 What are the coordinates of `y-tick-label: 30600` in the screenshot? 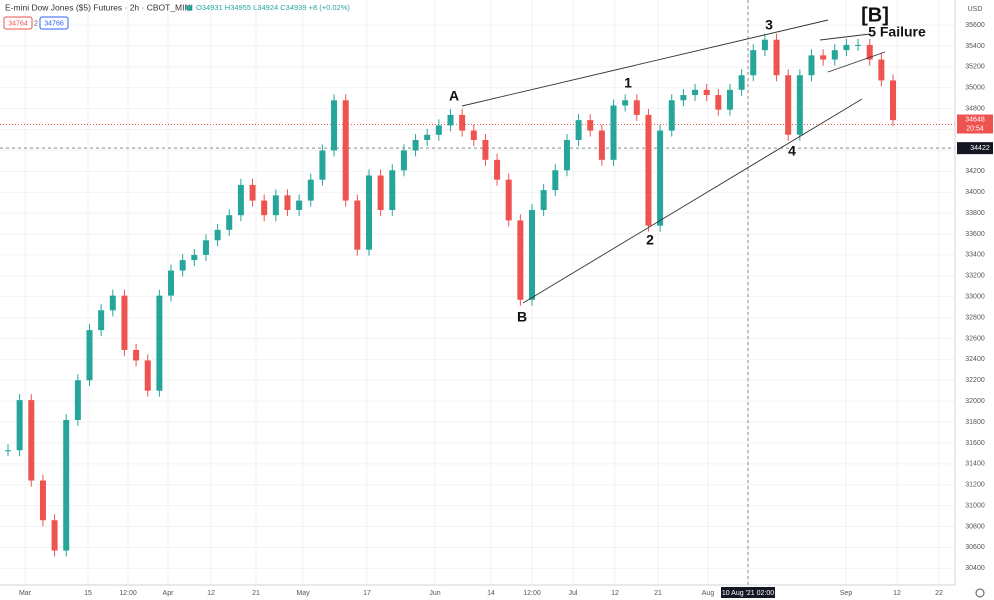 It's located at (975, 547).